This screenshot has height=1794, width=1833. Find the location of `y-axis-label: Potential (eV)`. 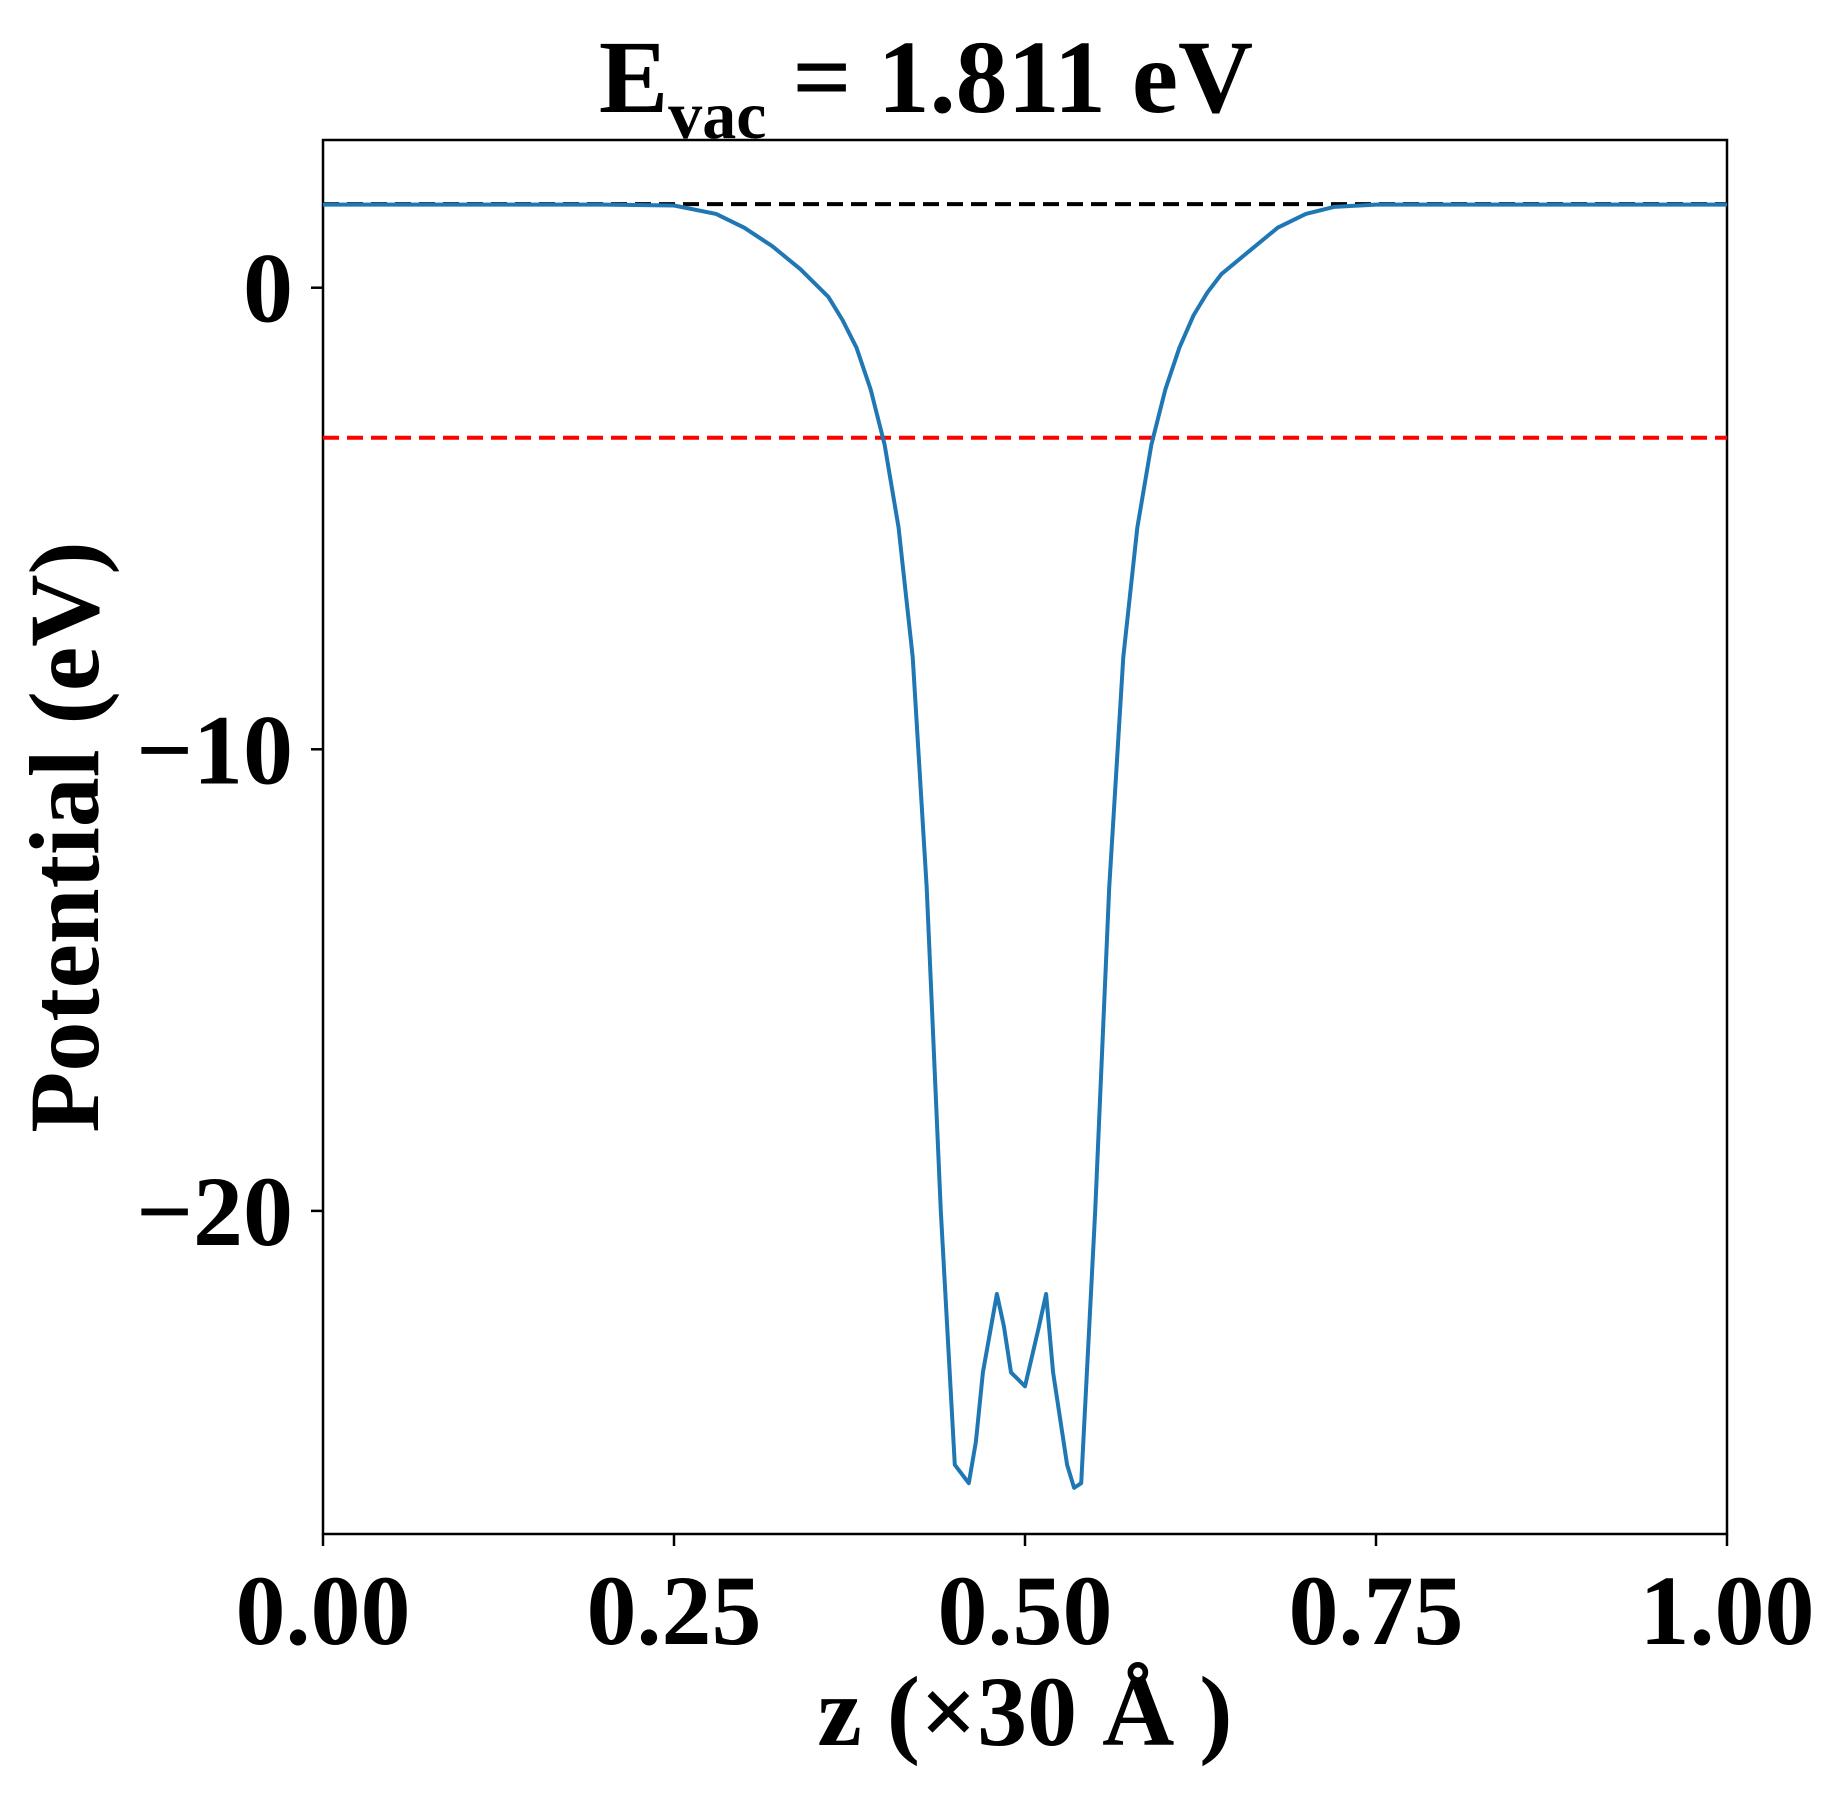

y-axis-label: Potential (eV) is located at coordinates (64, 836).